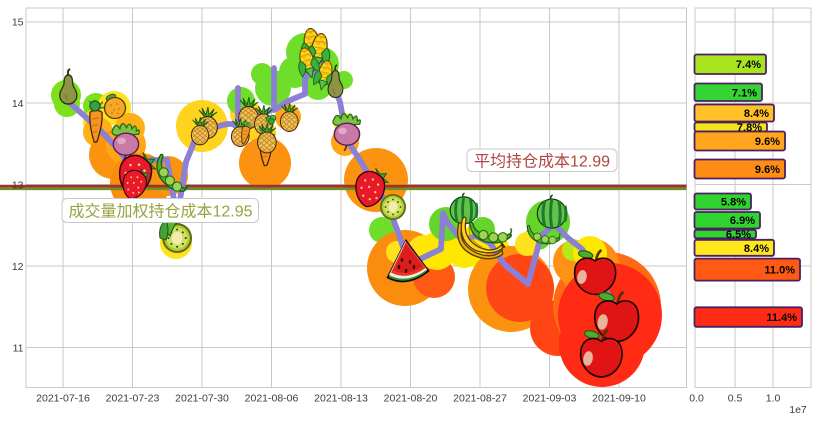 Image resolution: width=813 pixels, height=422 pixels. What do you see at coordinates (735, 399) in the screenshot?
I see `svg-text: 0.5` at bounding box center [735, 399].